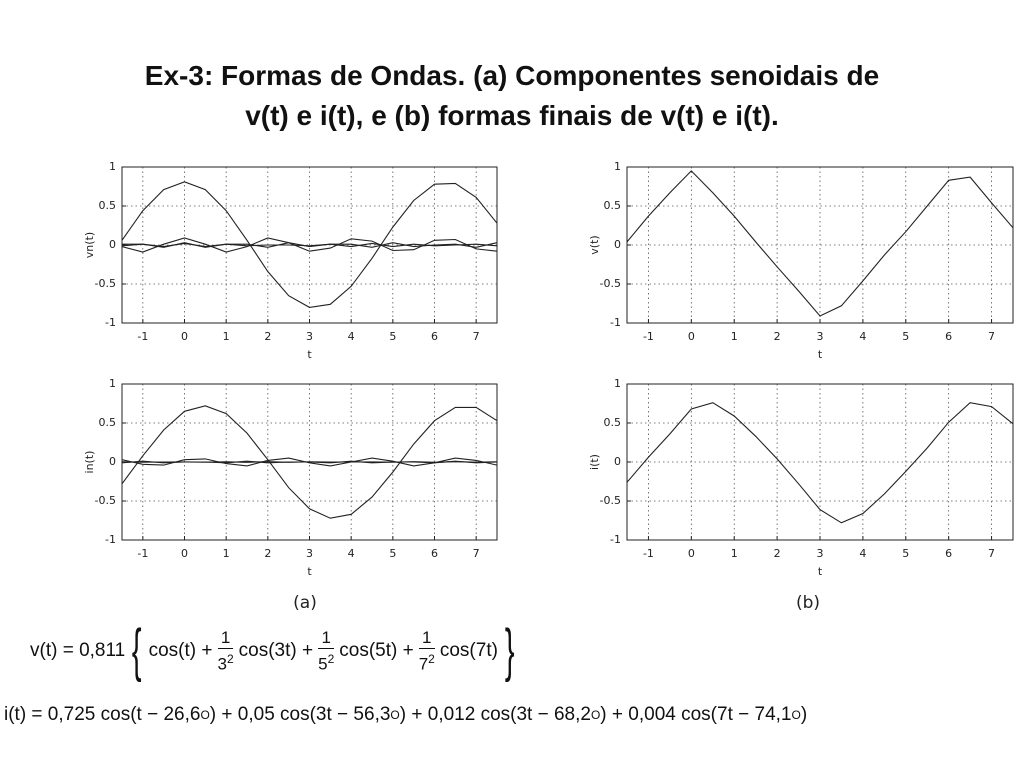 The image size is (1024, 768). What do you see at coordinates (594, 462) in the screenshot?
I see `y-axis-label: i(t)` at bounding box center [594, 462].